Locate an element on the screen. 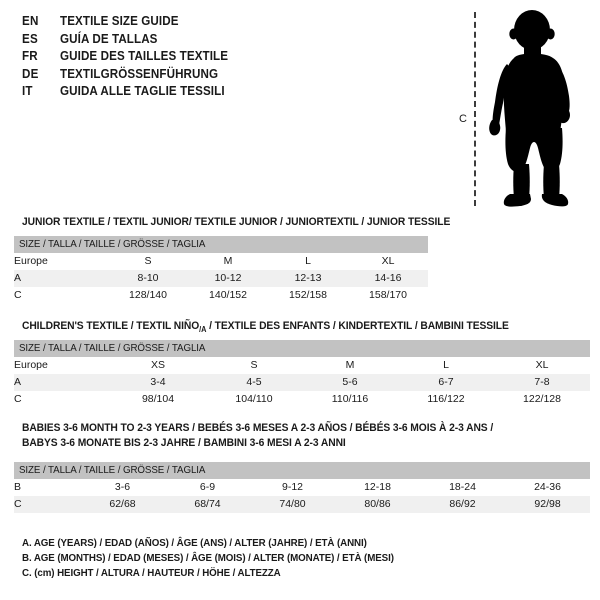 This screenshot has width=600, height=600. cell: 104/110 is located at coordinates (254, 399).